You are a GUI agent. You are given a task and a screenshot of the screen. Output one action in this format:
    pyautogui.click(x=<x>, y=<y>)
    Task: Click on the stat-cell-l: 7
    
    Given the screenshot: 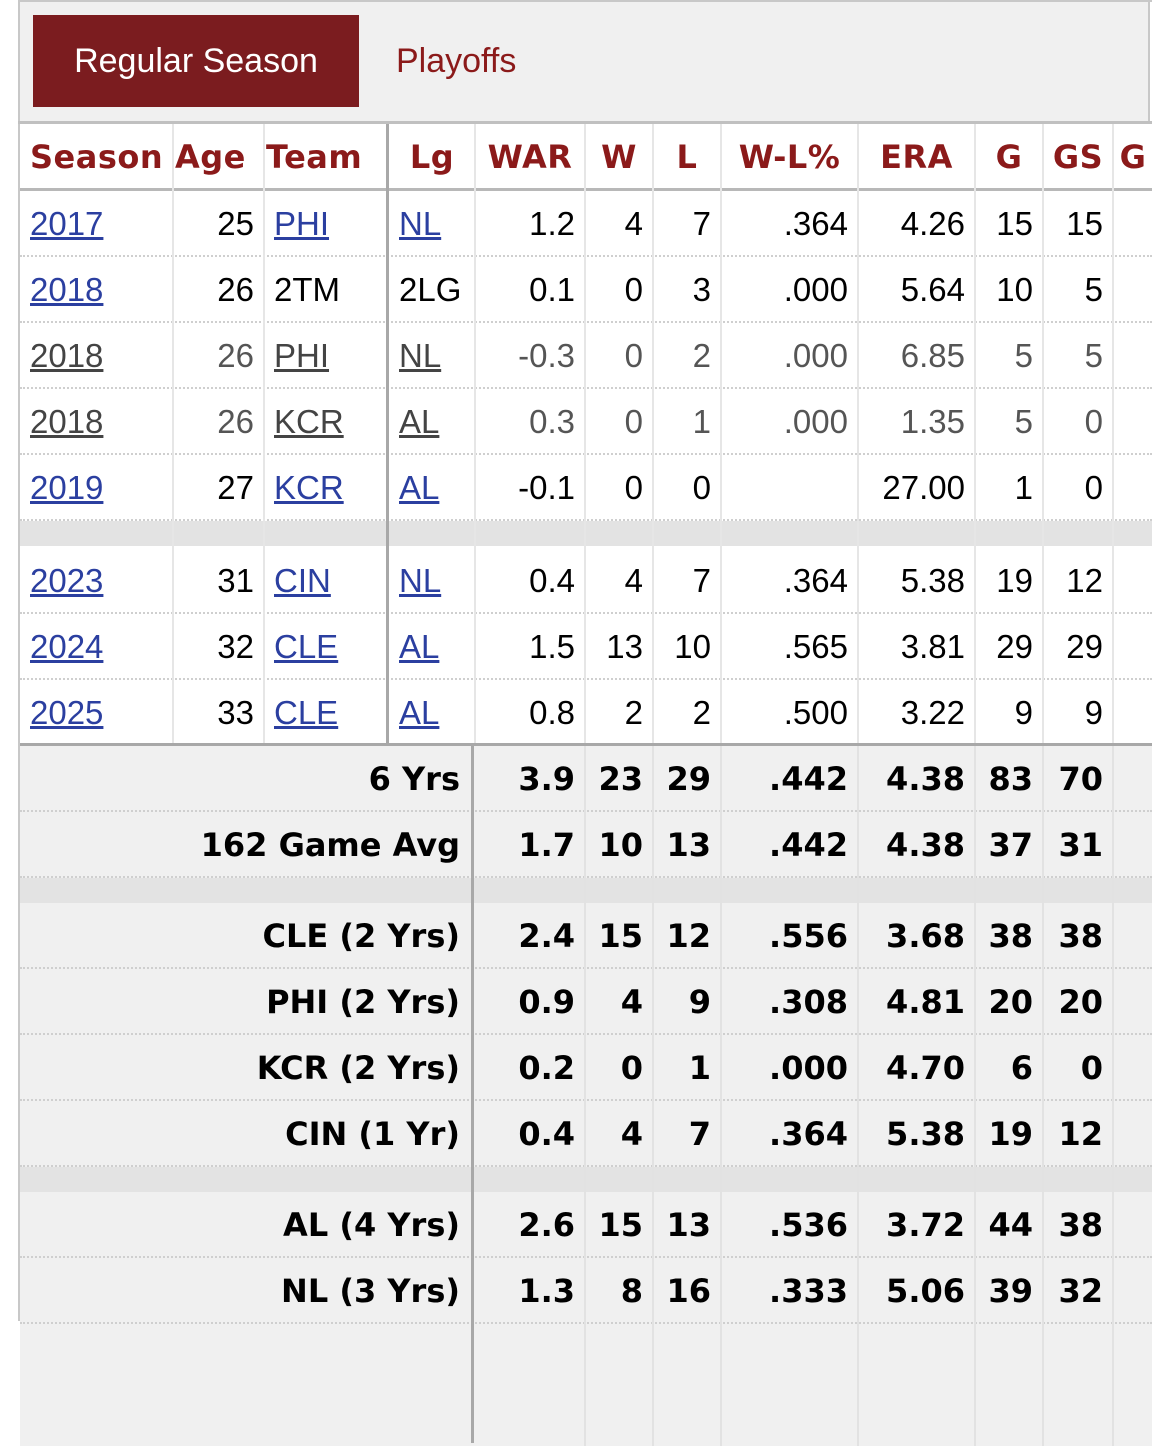 What is the action you would take?
    pyautogui.click(x=701, y=223)
    